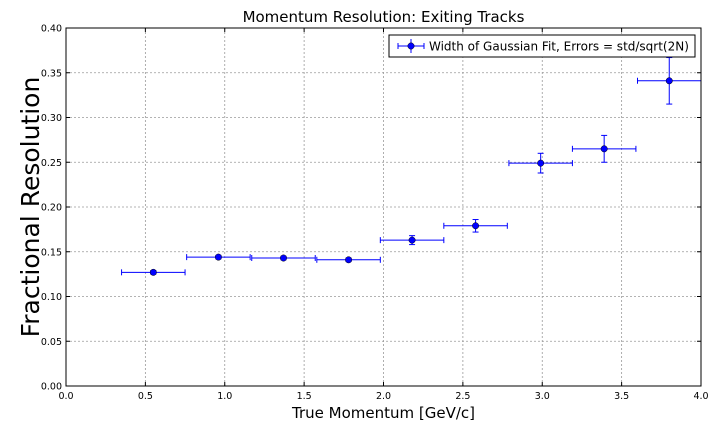  Describe the element at coordinates (65, 396) in the screenshot. I see `x-tick-label: 0.0` at that location.